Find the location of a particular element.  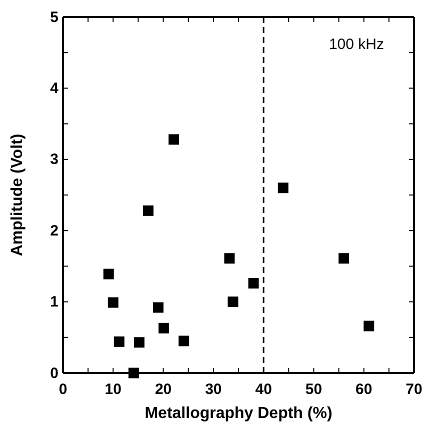

x-tick-label: 20 is located at coordinates (163, 389).